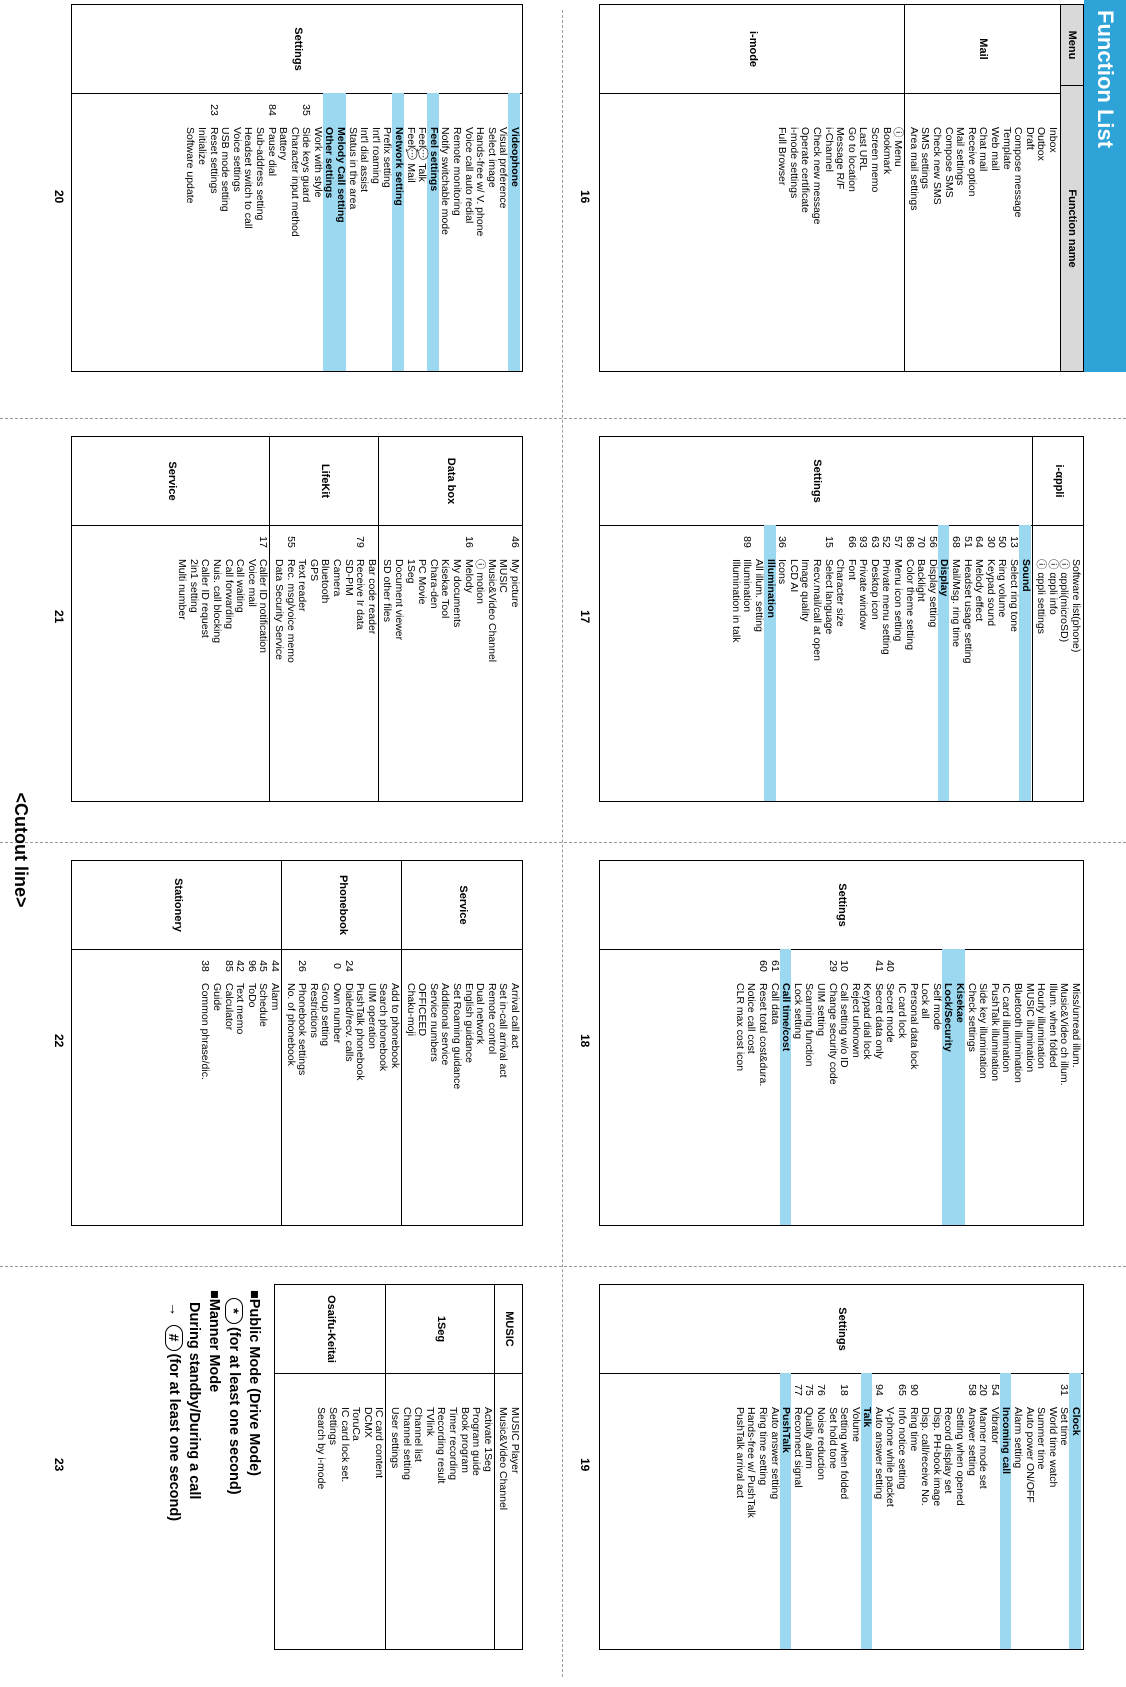 The image size is (1126, 1687). Describe the element at coordinates (809, 1087) in the screenshot. I see `function-item: Scanning function` at that location.